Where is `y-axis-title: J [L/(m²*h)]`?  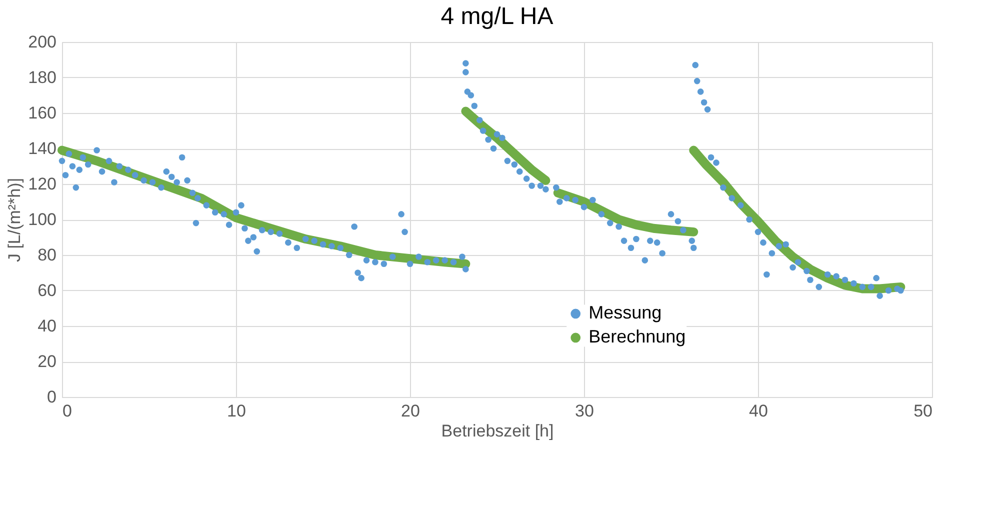 y-axis-title: J [L/(m²*h)] is located at coordinates (14, 220).